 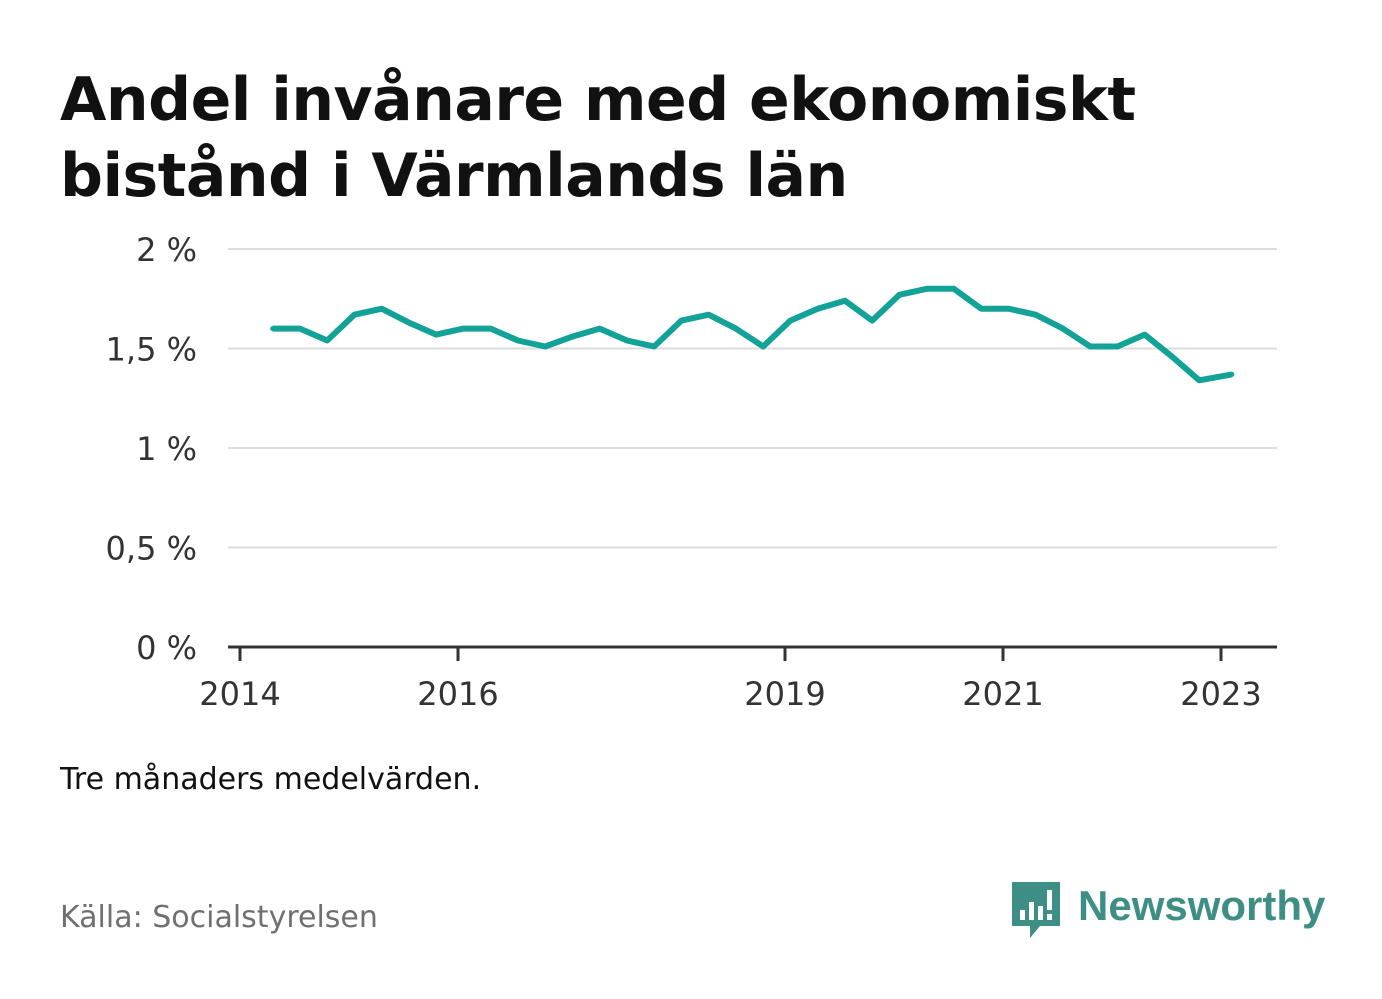 I want to click on x-tick-label: 2016, so click(x=457, y=694).